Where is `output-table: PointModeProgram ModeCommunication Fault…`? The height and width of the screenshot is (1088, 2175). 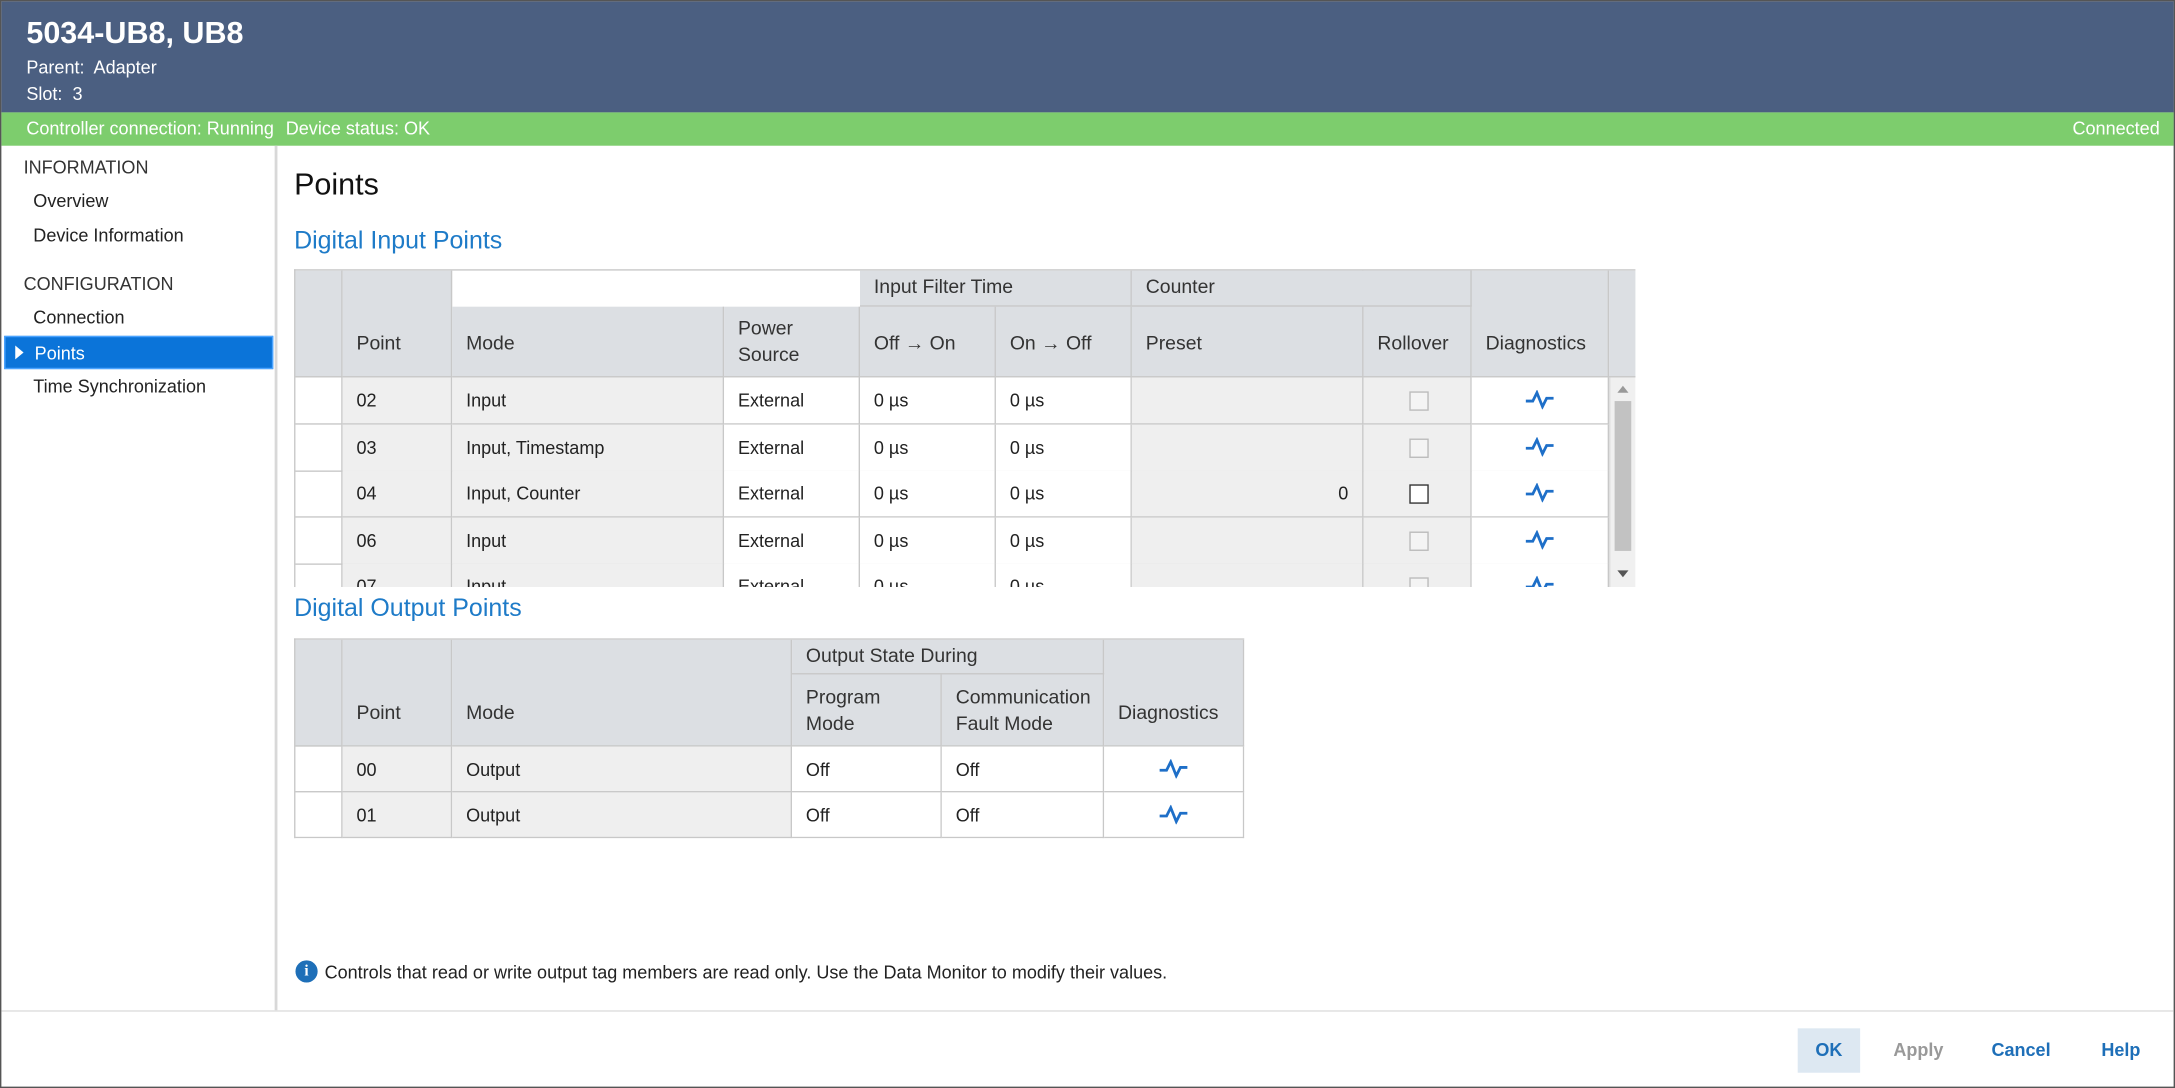
output-table: PointModeProgram ModeCommunication Fault… is located at coordinates (769, 738).